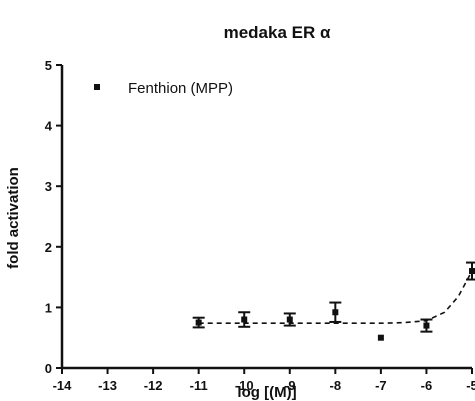 This screenshot has width=475, height=401. What do you see at coordinates (49, 126) in the screenshot?
I see `y-tick-label: 4` at bounding box center [49, 126].